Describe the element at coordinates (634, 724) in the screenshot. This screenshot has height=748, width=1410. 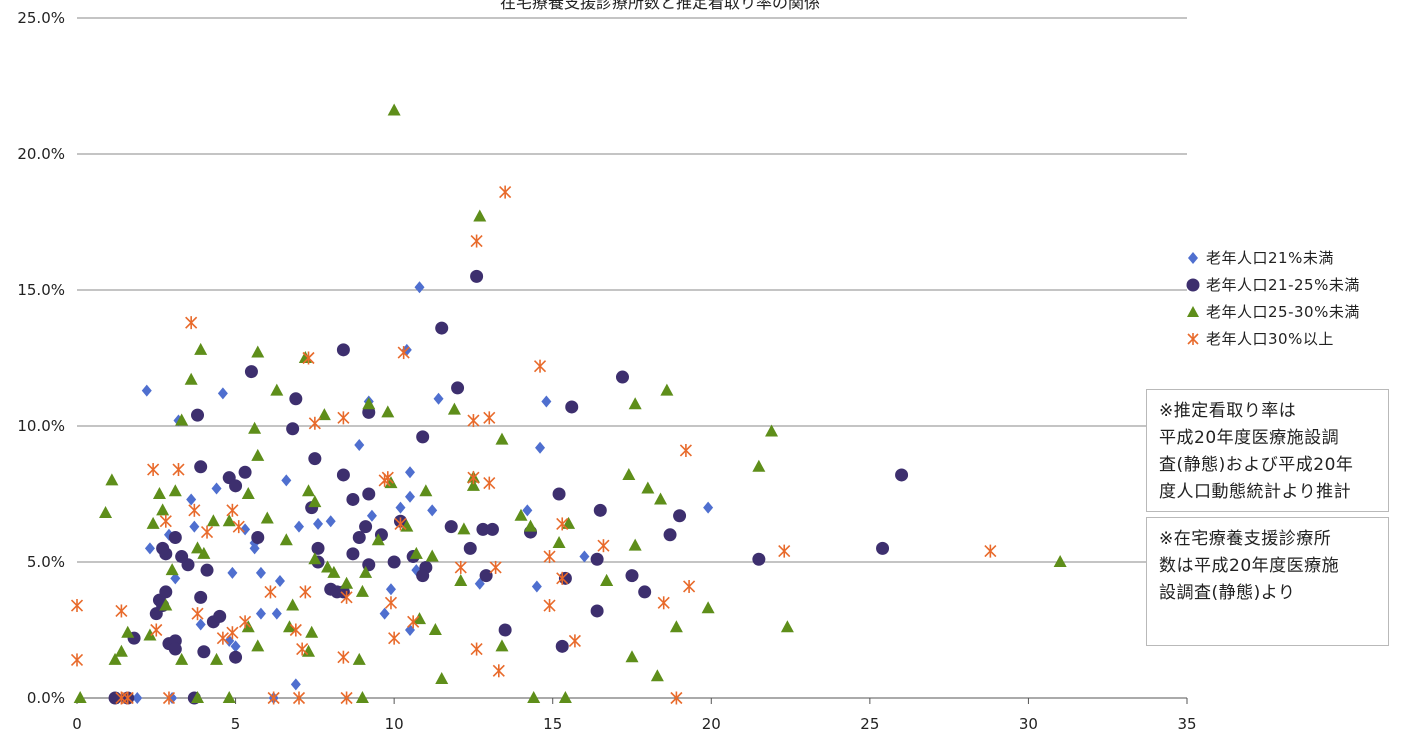
I see `x-axis-ticks: 0 5 10 15 20 25 30 35` at that location.